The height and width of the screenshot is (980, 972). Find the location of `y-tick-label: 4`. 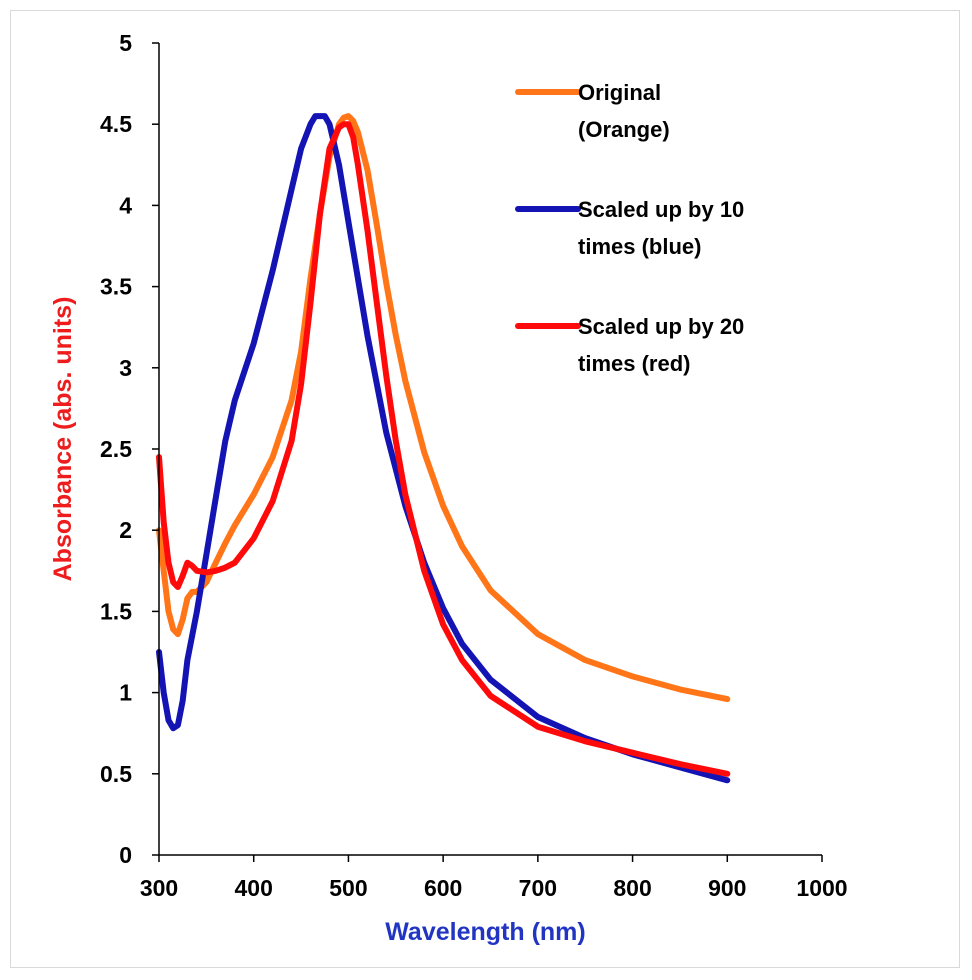

y-tick-label: 4 is located at coordinates (125, 205).